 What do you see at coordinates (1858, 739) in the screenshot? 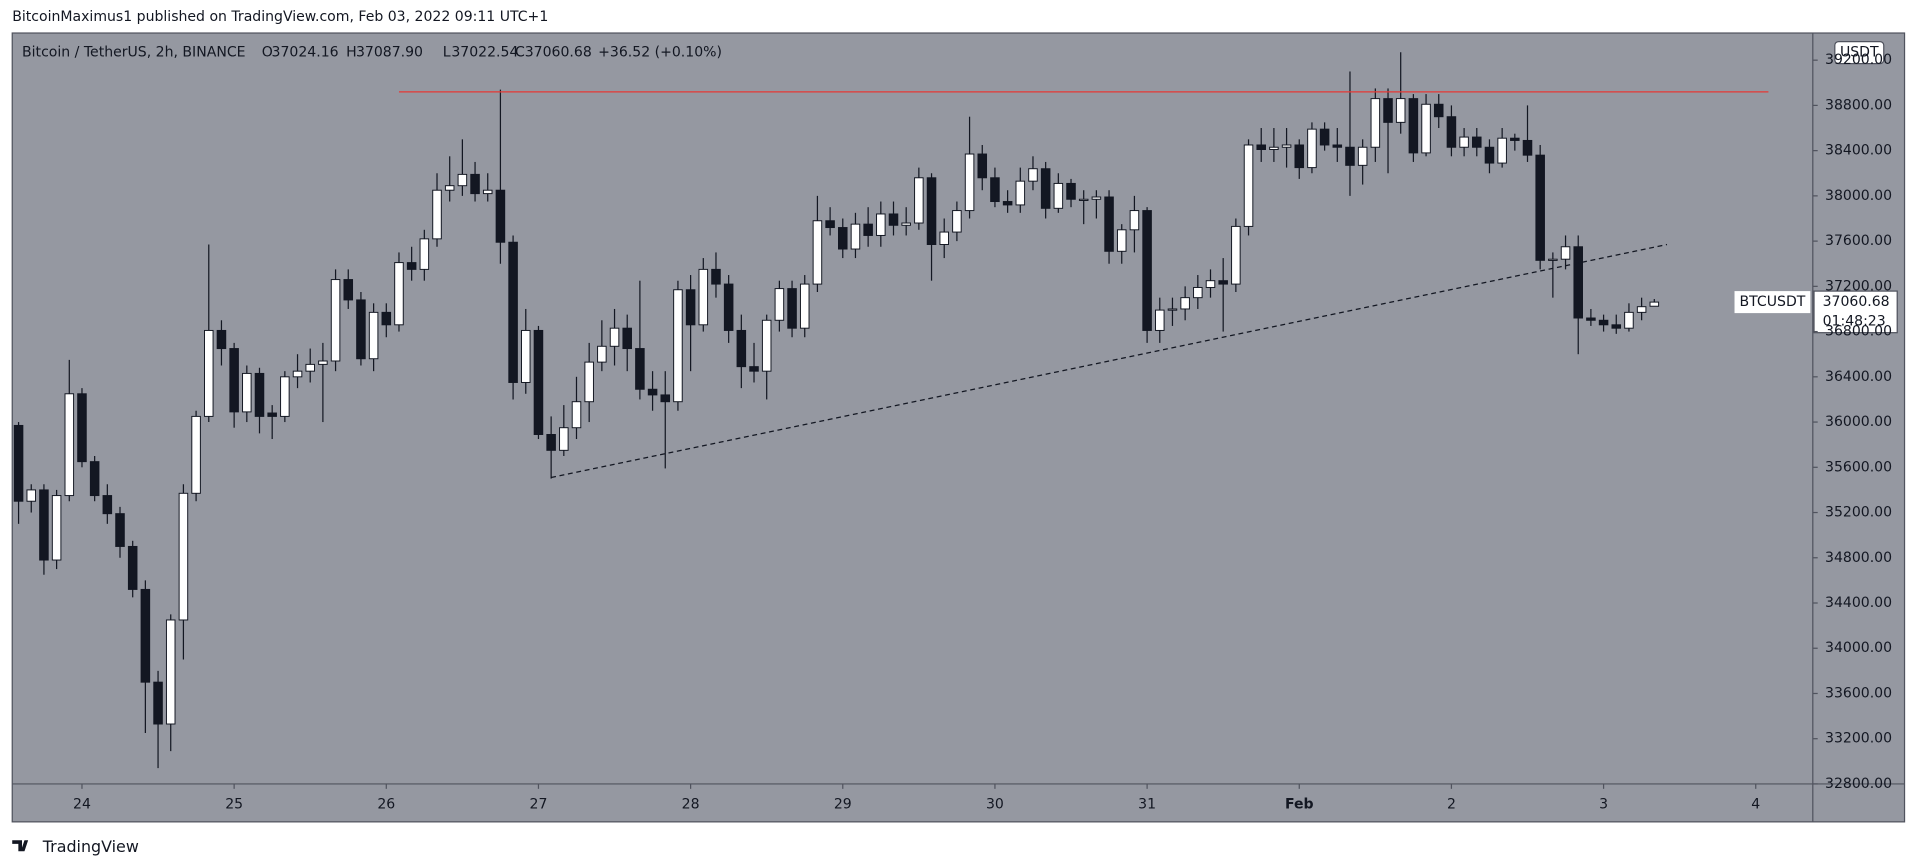
I see `y-tick-label: 33200.00` at bounding box center [1858, 739].